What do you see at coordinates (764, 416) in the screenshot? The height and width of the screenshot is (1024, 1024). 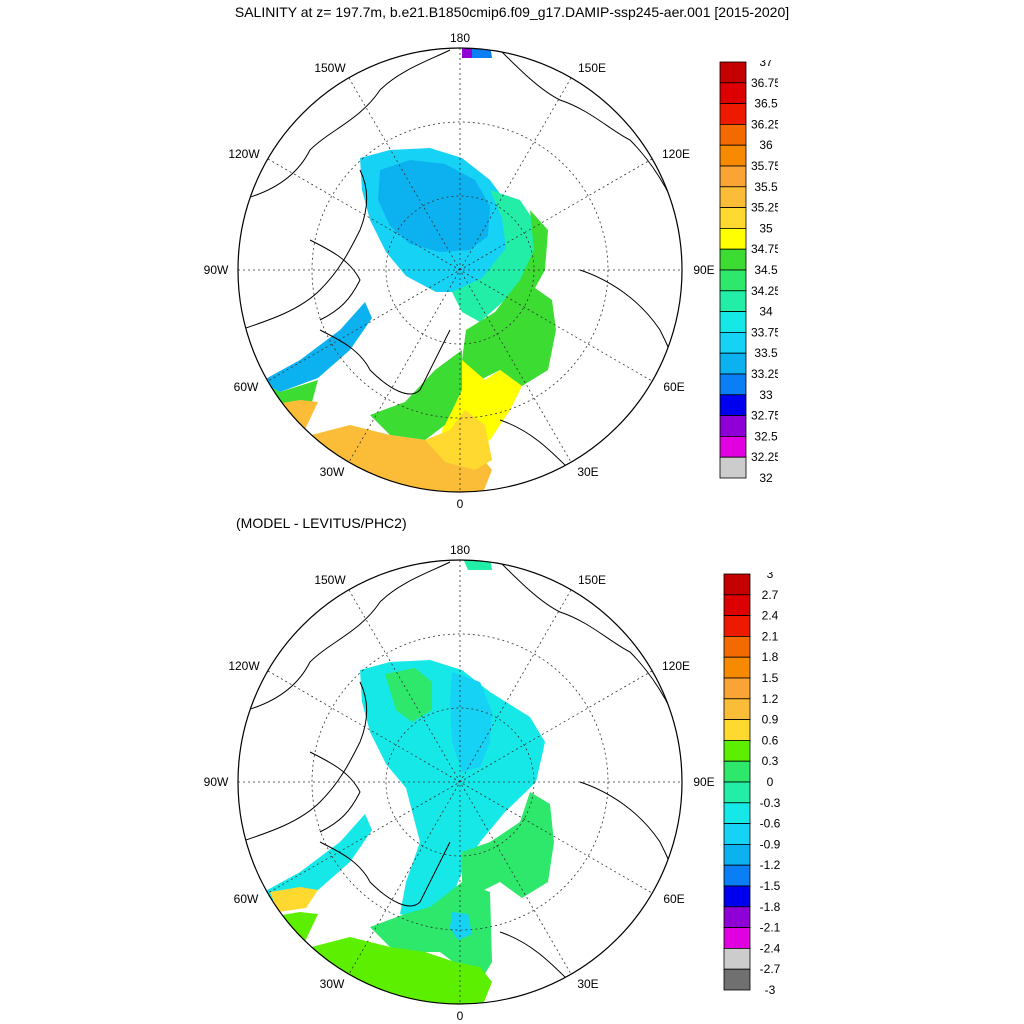 I see `colorbar-tick-label: 32.75` at bounding box center [764, 416].